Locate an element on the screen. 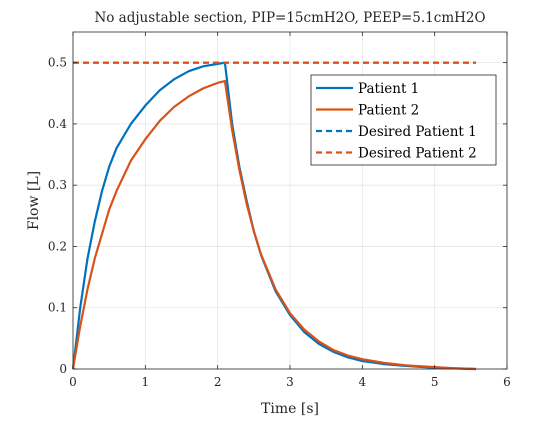 Image resolution: width=560 pixels, height=425 pixels. legend-box is located at coordinates (403, 120).